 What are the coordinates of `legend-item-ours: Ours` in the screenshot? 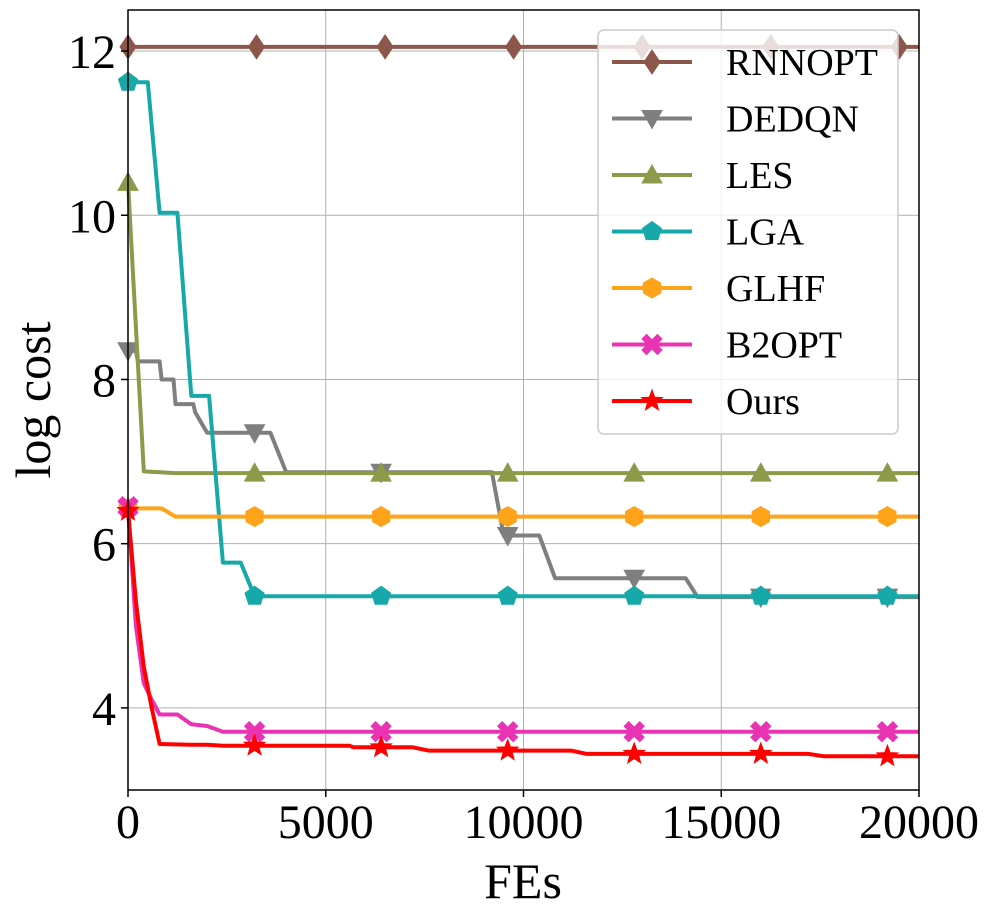 It's located at (706, 402).